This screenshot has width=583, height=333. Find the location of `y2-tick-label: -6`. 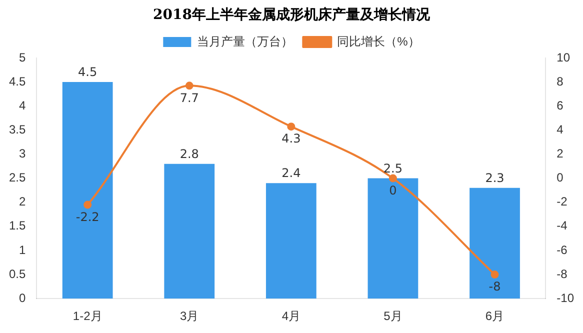

y2-tick-label: -6 is located at coordinates (562, 249).